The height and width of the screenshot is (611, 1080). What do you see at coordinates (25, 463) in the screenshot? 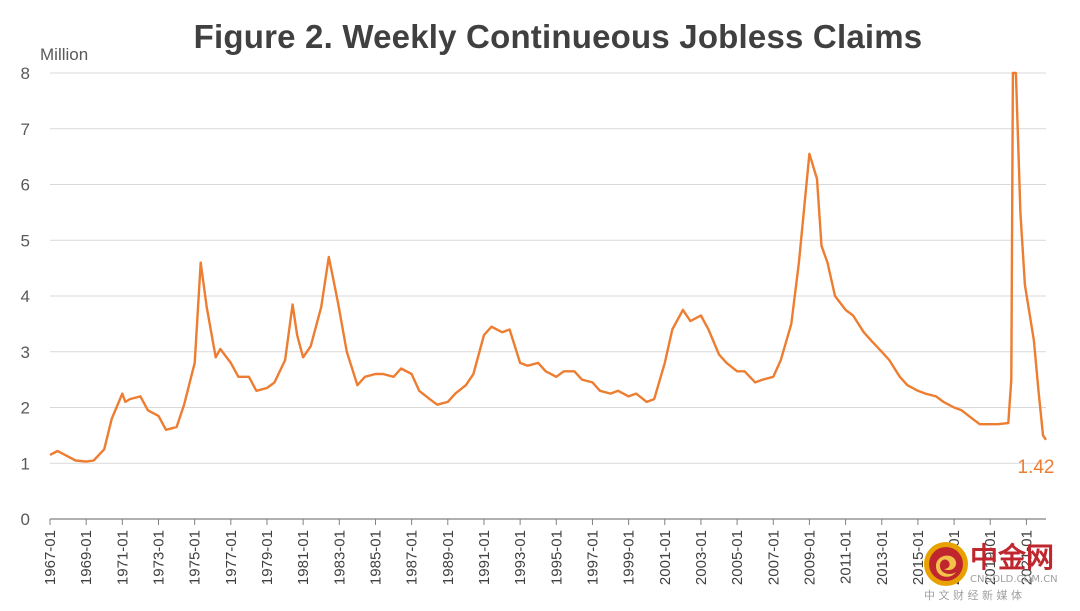
I see `y-tick-label: 1` at bounding box center [25, 463].